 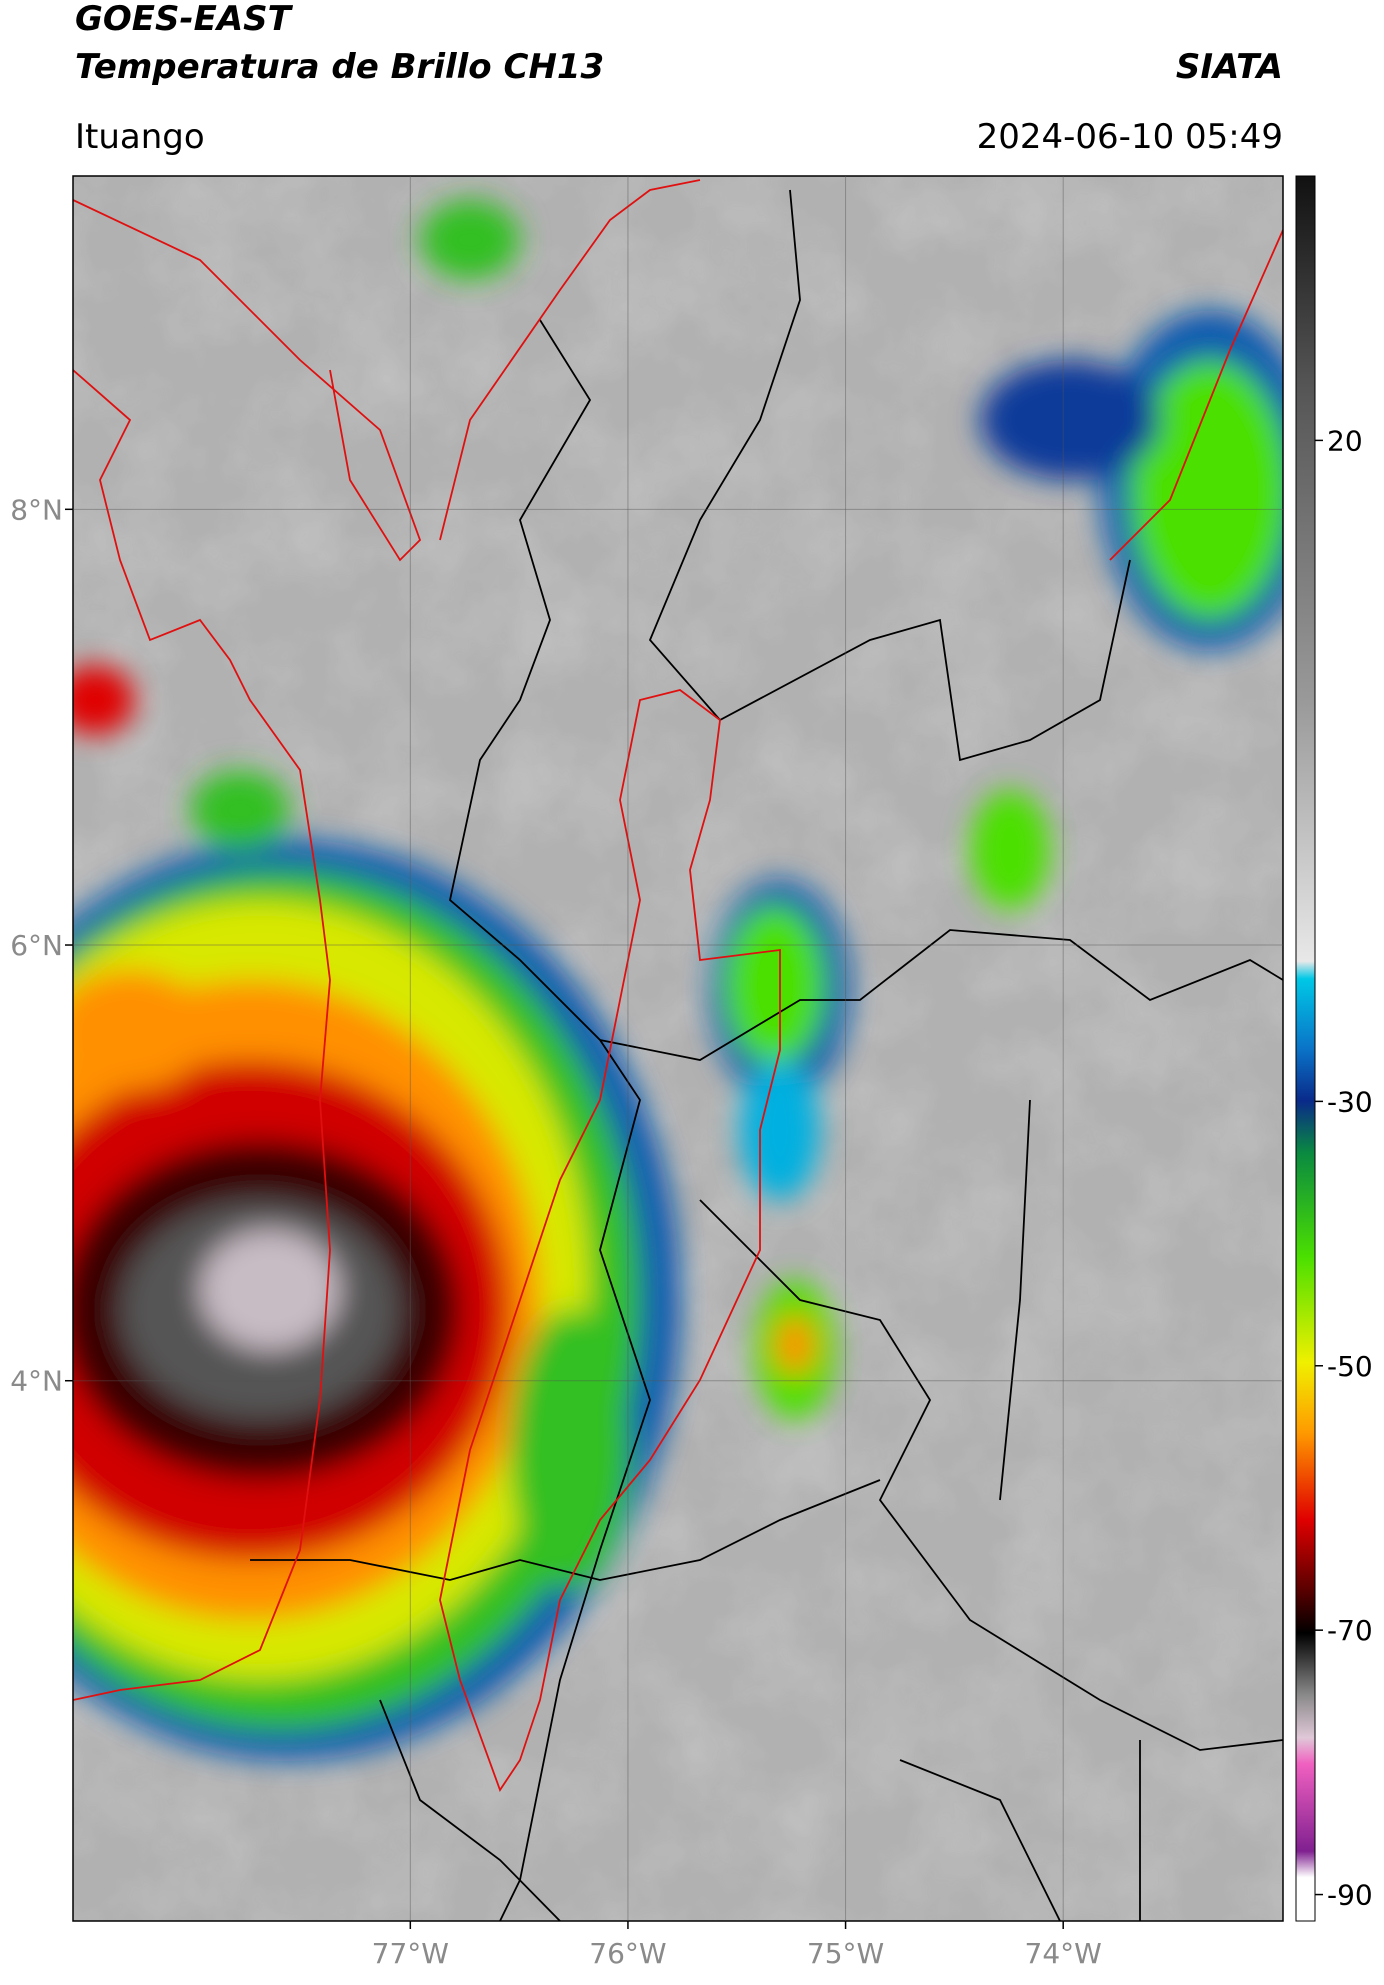 I want to click on organization: SIATA, so click(x=1229, y=67).